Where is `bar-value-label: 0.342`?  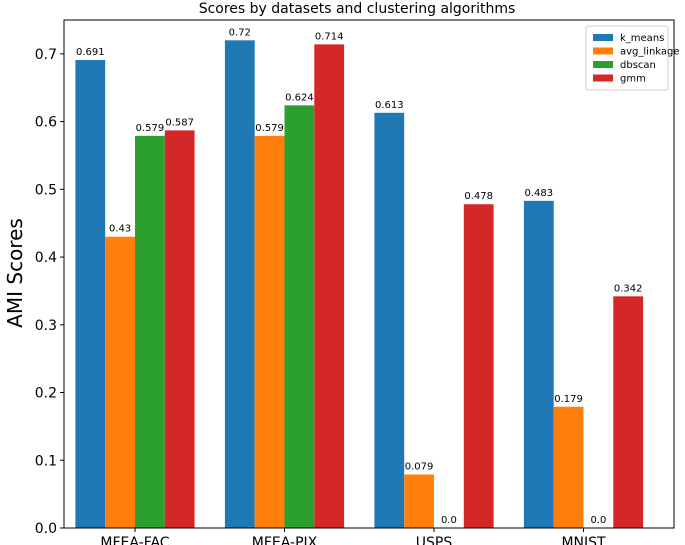 bar-value-label: 0.342 is located at coordinates (628, 288).